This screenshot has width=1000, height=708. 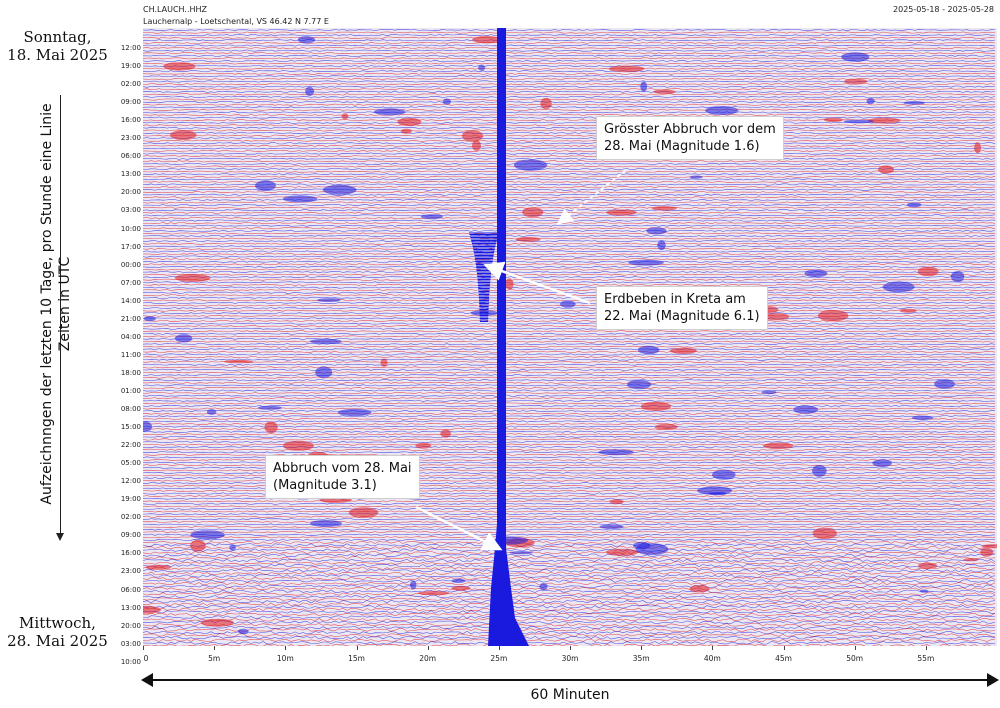 I want to click on duration-label: 60 Minuten, so click(x=570, y=695).